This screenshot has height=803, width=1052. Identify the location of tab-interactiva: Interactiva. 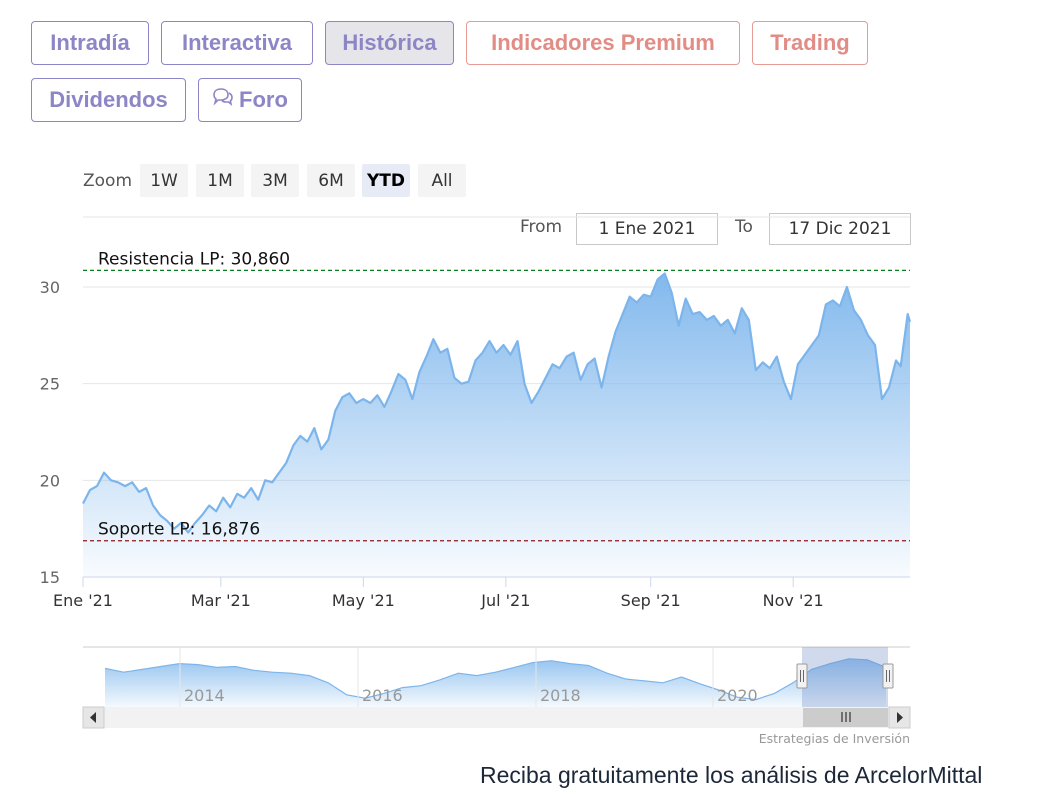
(237, 43).